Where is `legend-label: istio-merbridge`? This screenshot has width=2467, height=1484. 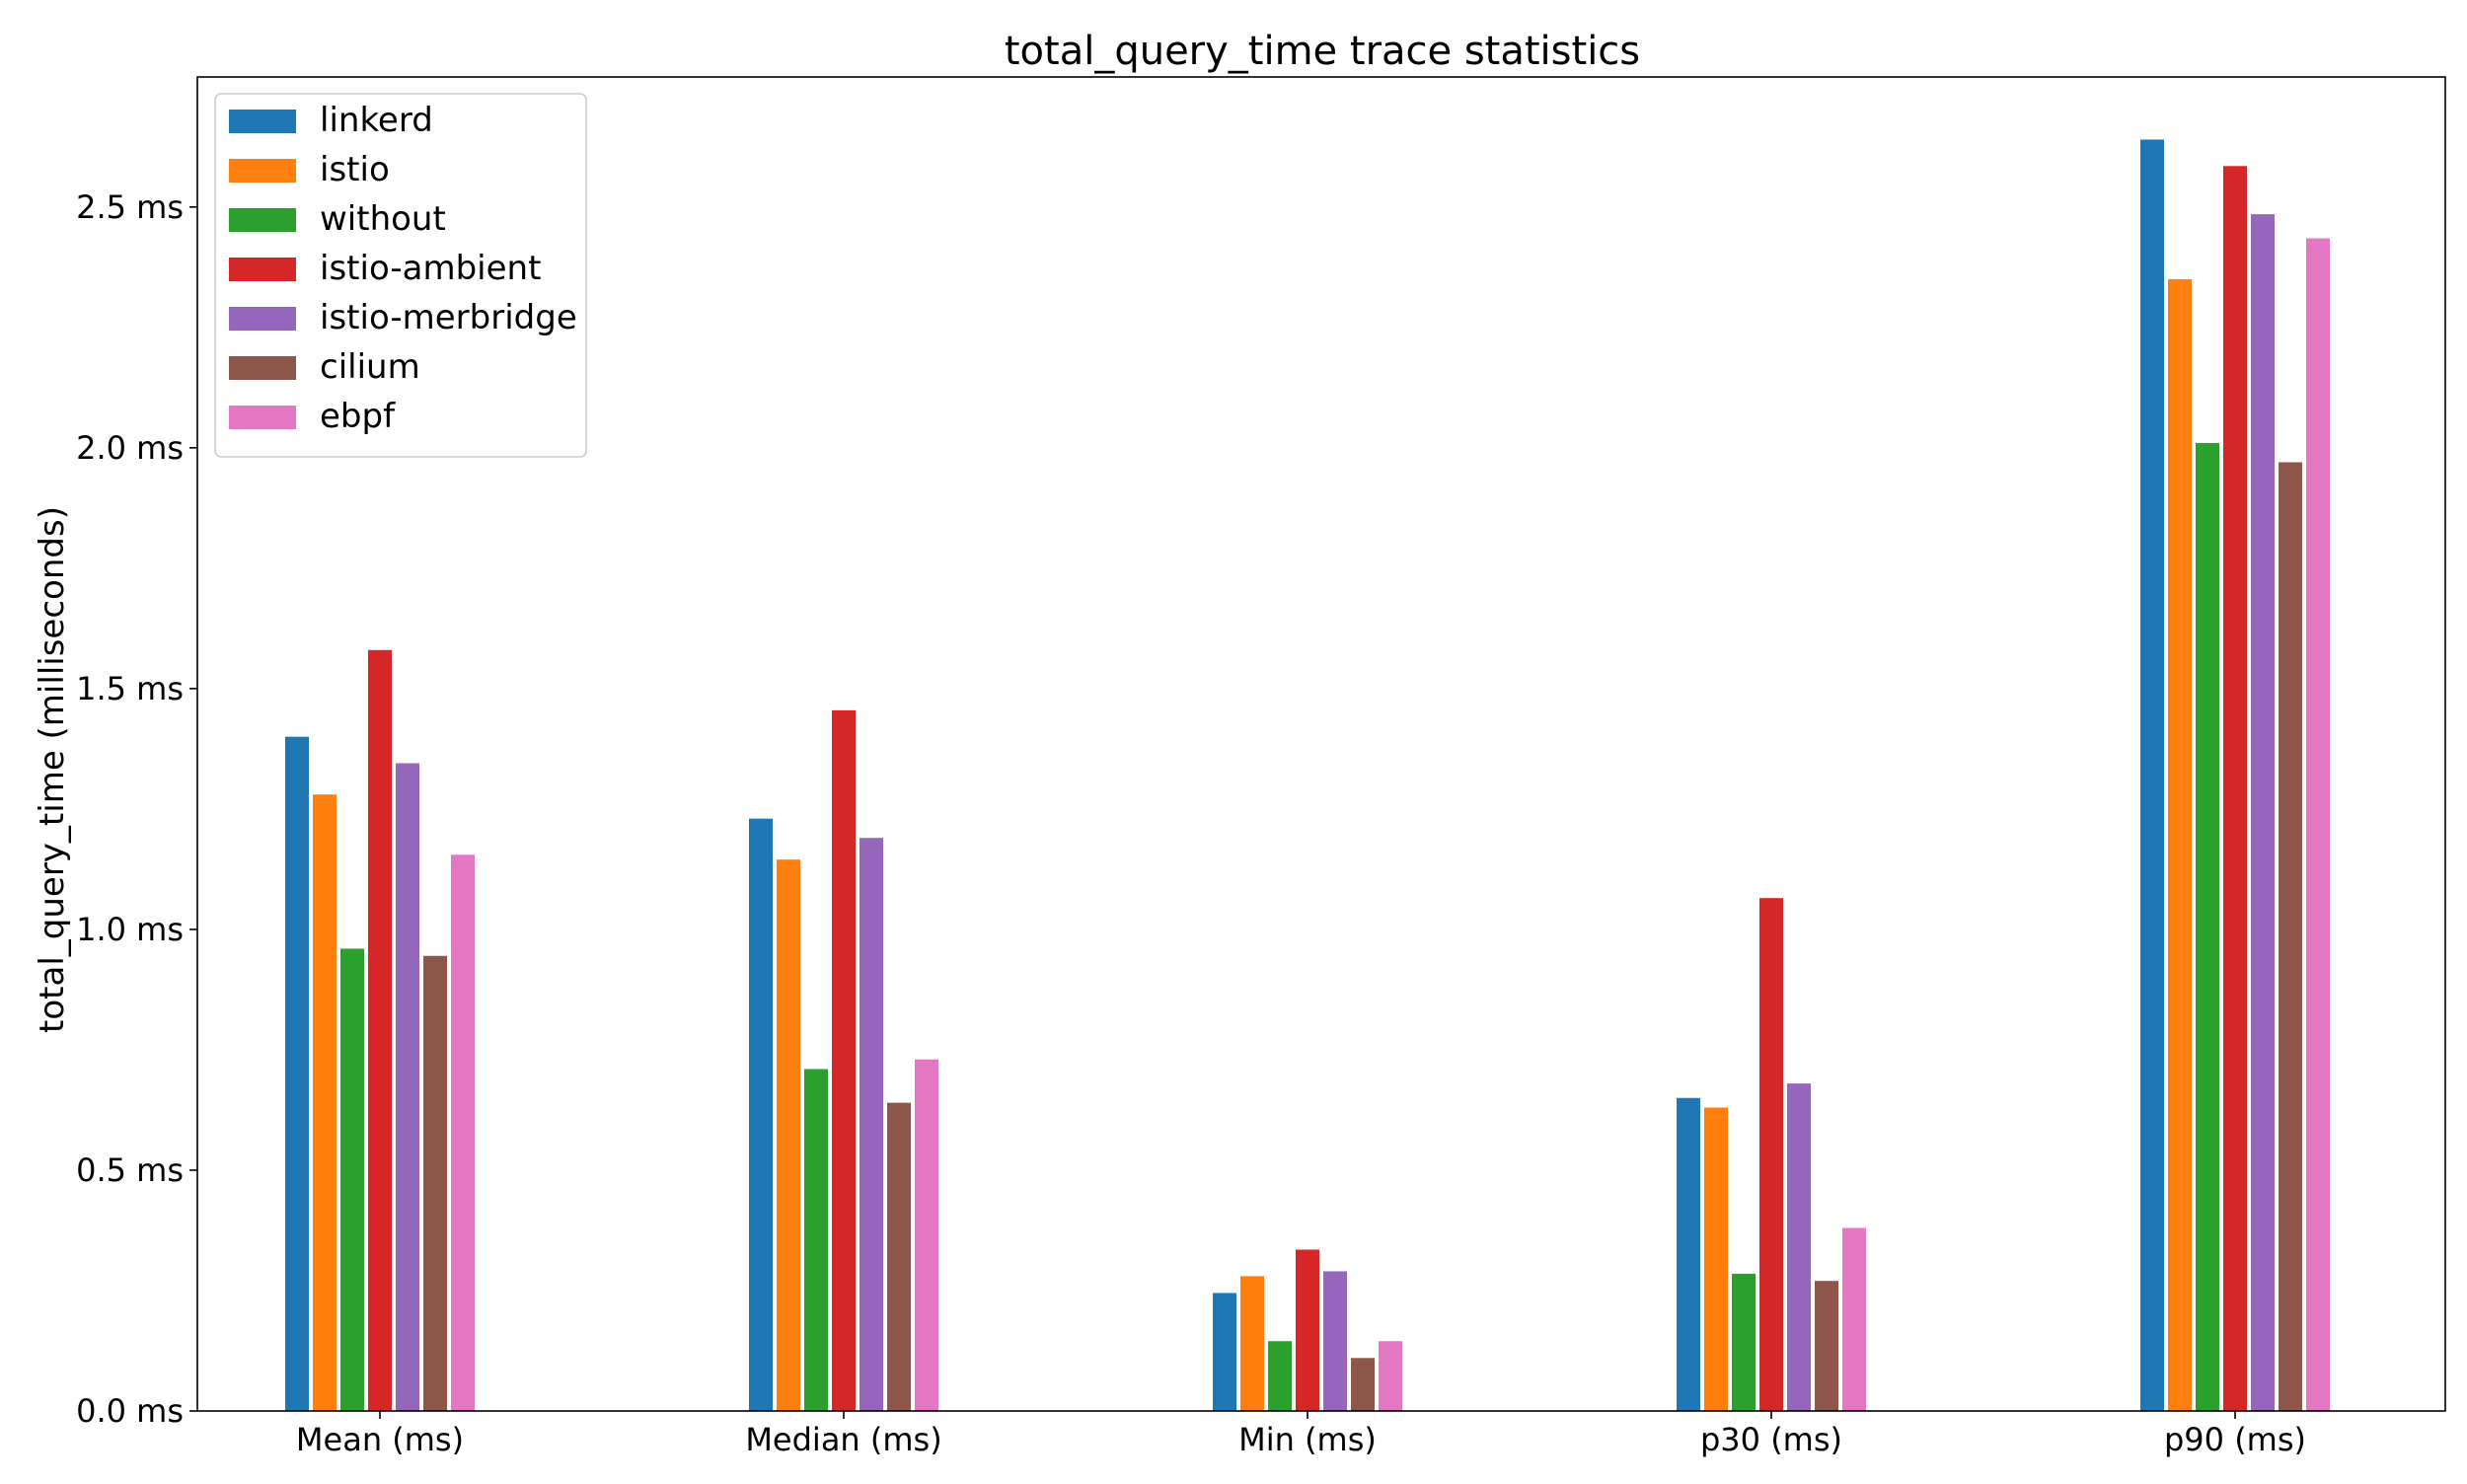 legend-label: istio-merbridge is located at coordinates (448, 317).